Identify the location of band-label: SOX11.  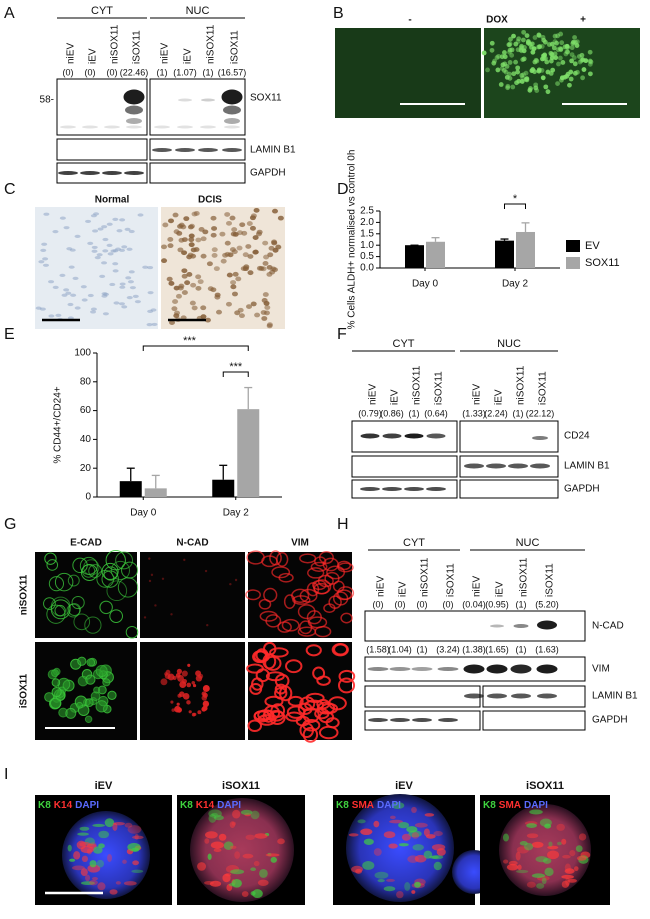
(266, 98).